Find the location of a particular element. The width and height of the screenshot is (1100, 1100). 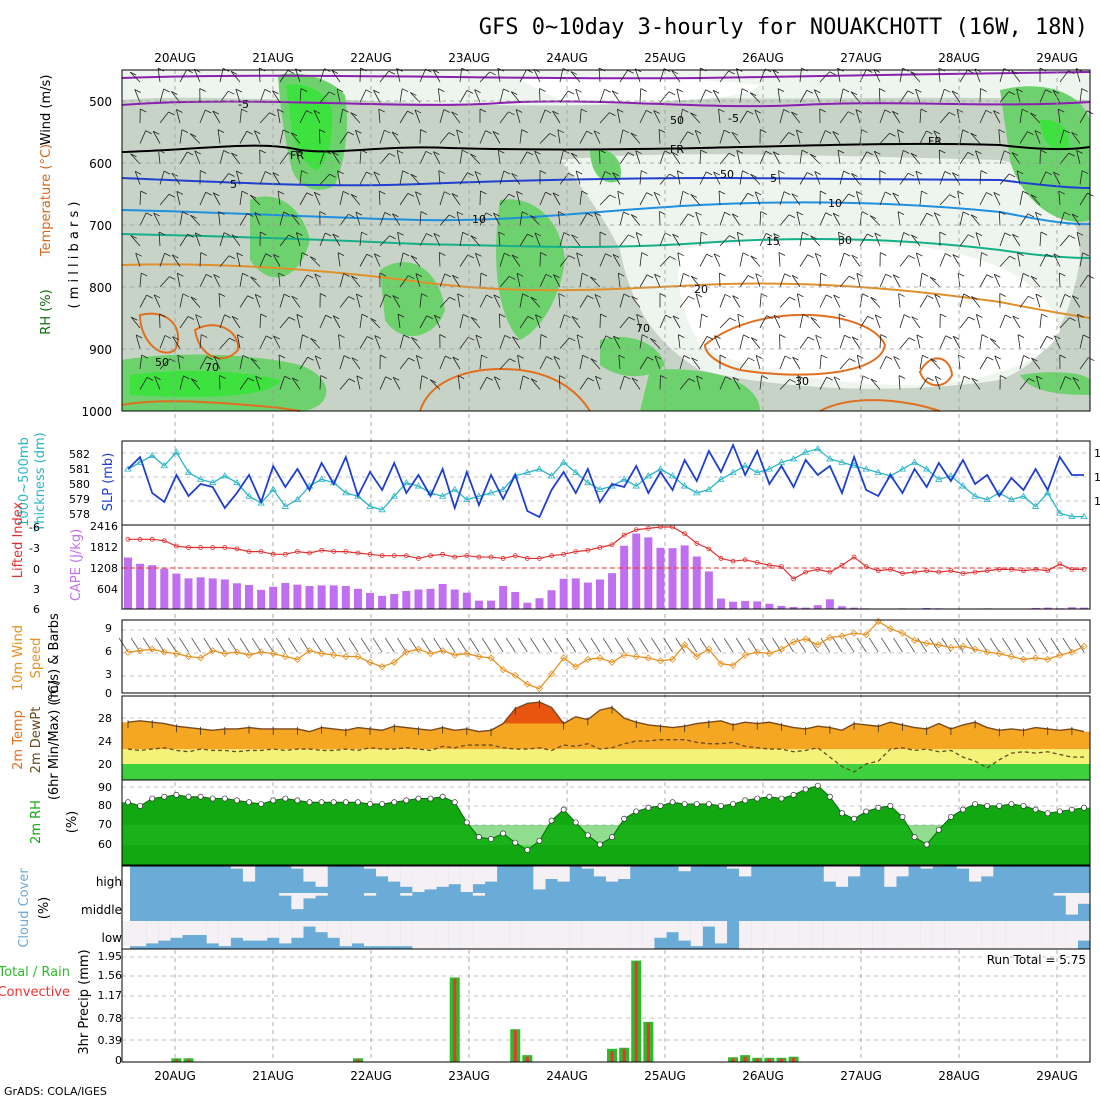

lifted-tick: -6 is located at coordinates (34, 527).